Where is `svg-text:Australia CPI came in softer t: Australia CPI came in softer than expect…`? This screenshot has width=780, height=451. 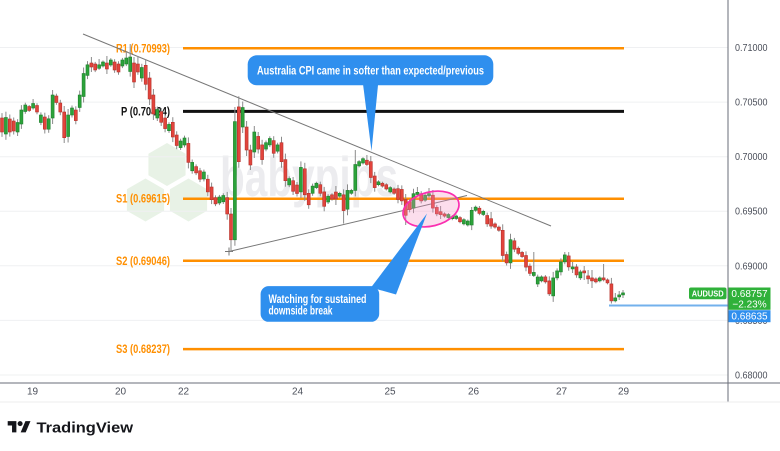 svg-text:Australia CPI came in softer t: Australia CPI came in softer than expect… is located at coordinates (370, 70).